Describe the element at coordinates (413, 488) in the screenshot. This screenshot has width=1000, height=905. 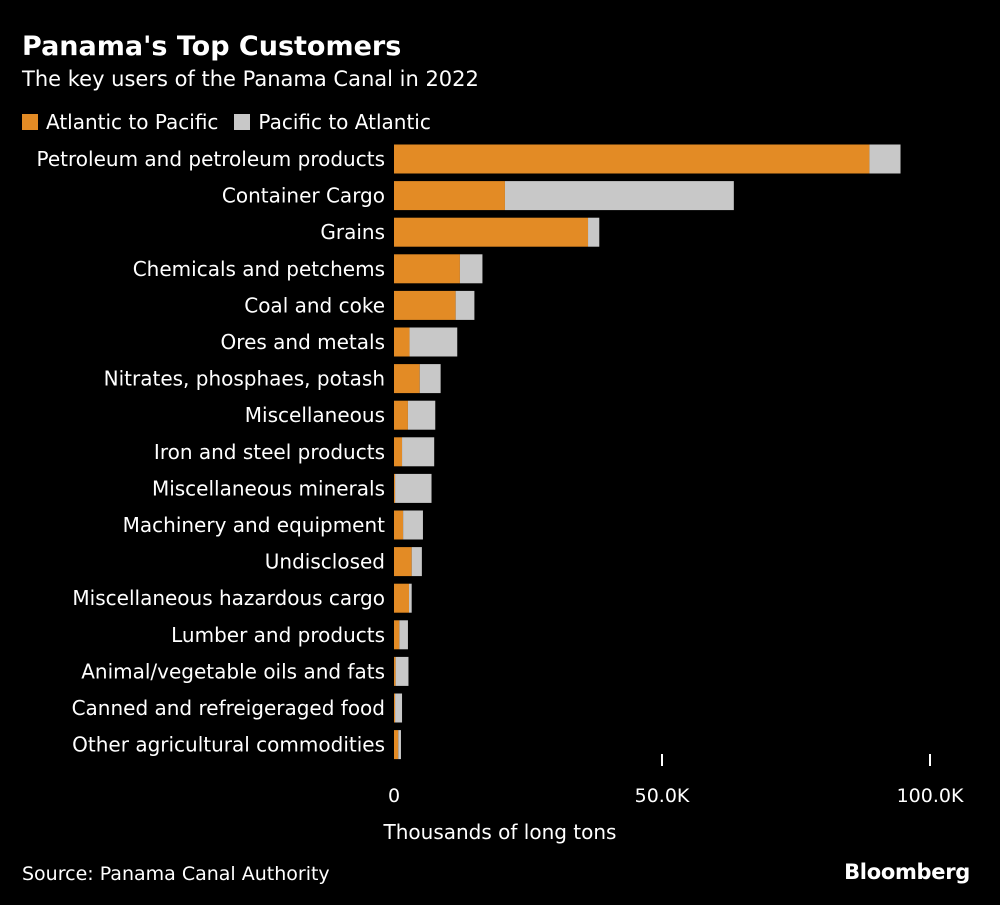
I see `bar-pacific-to-atlantic-miscellaneous-minerals` at that location.